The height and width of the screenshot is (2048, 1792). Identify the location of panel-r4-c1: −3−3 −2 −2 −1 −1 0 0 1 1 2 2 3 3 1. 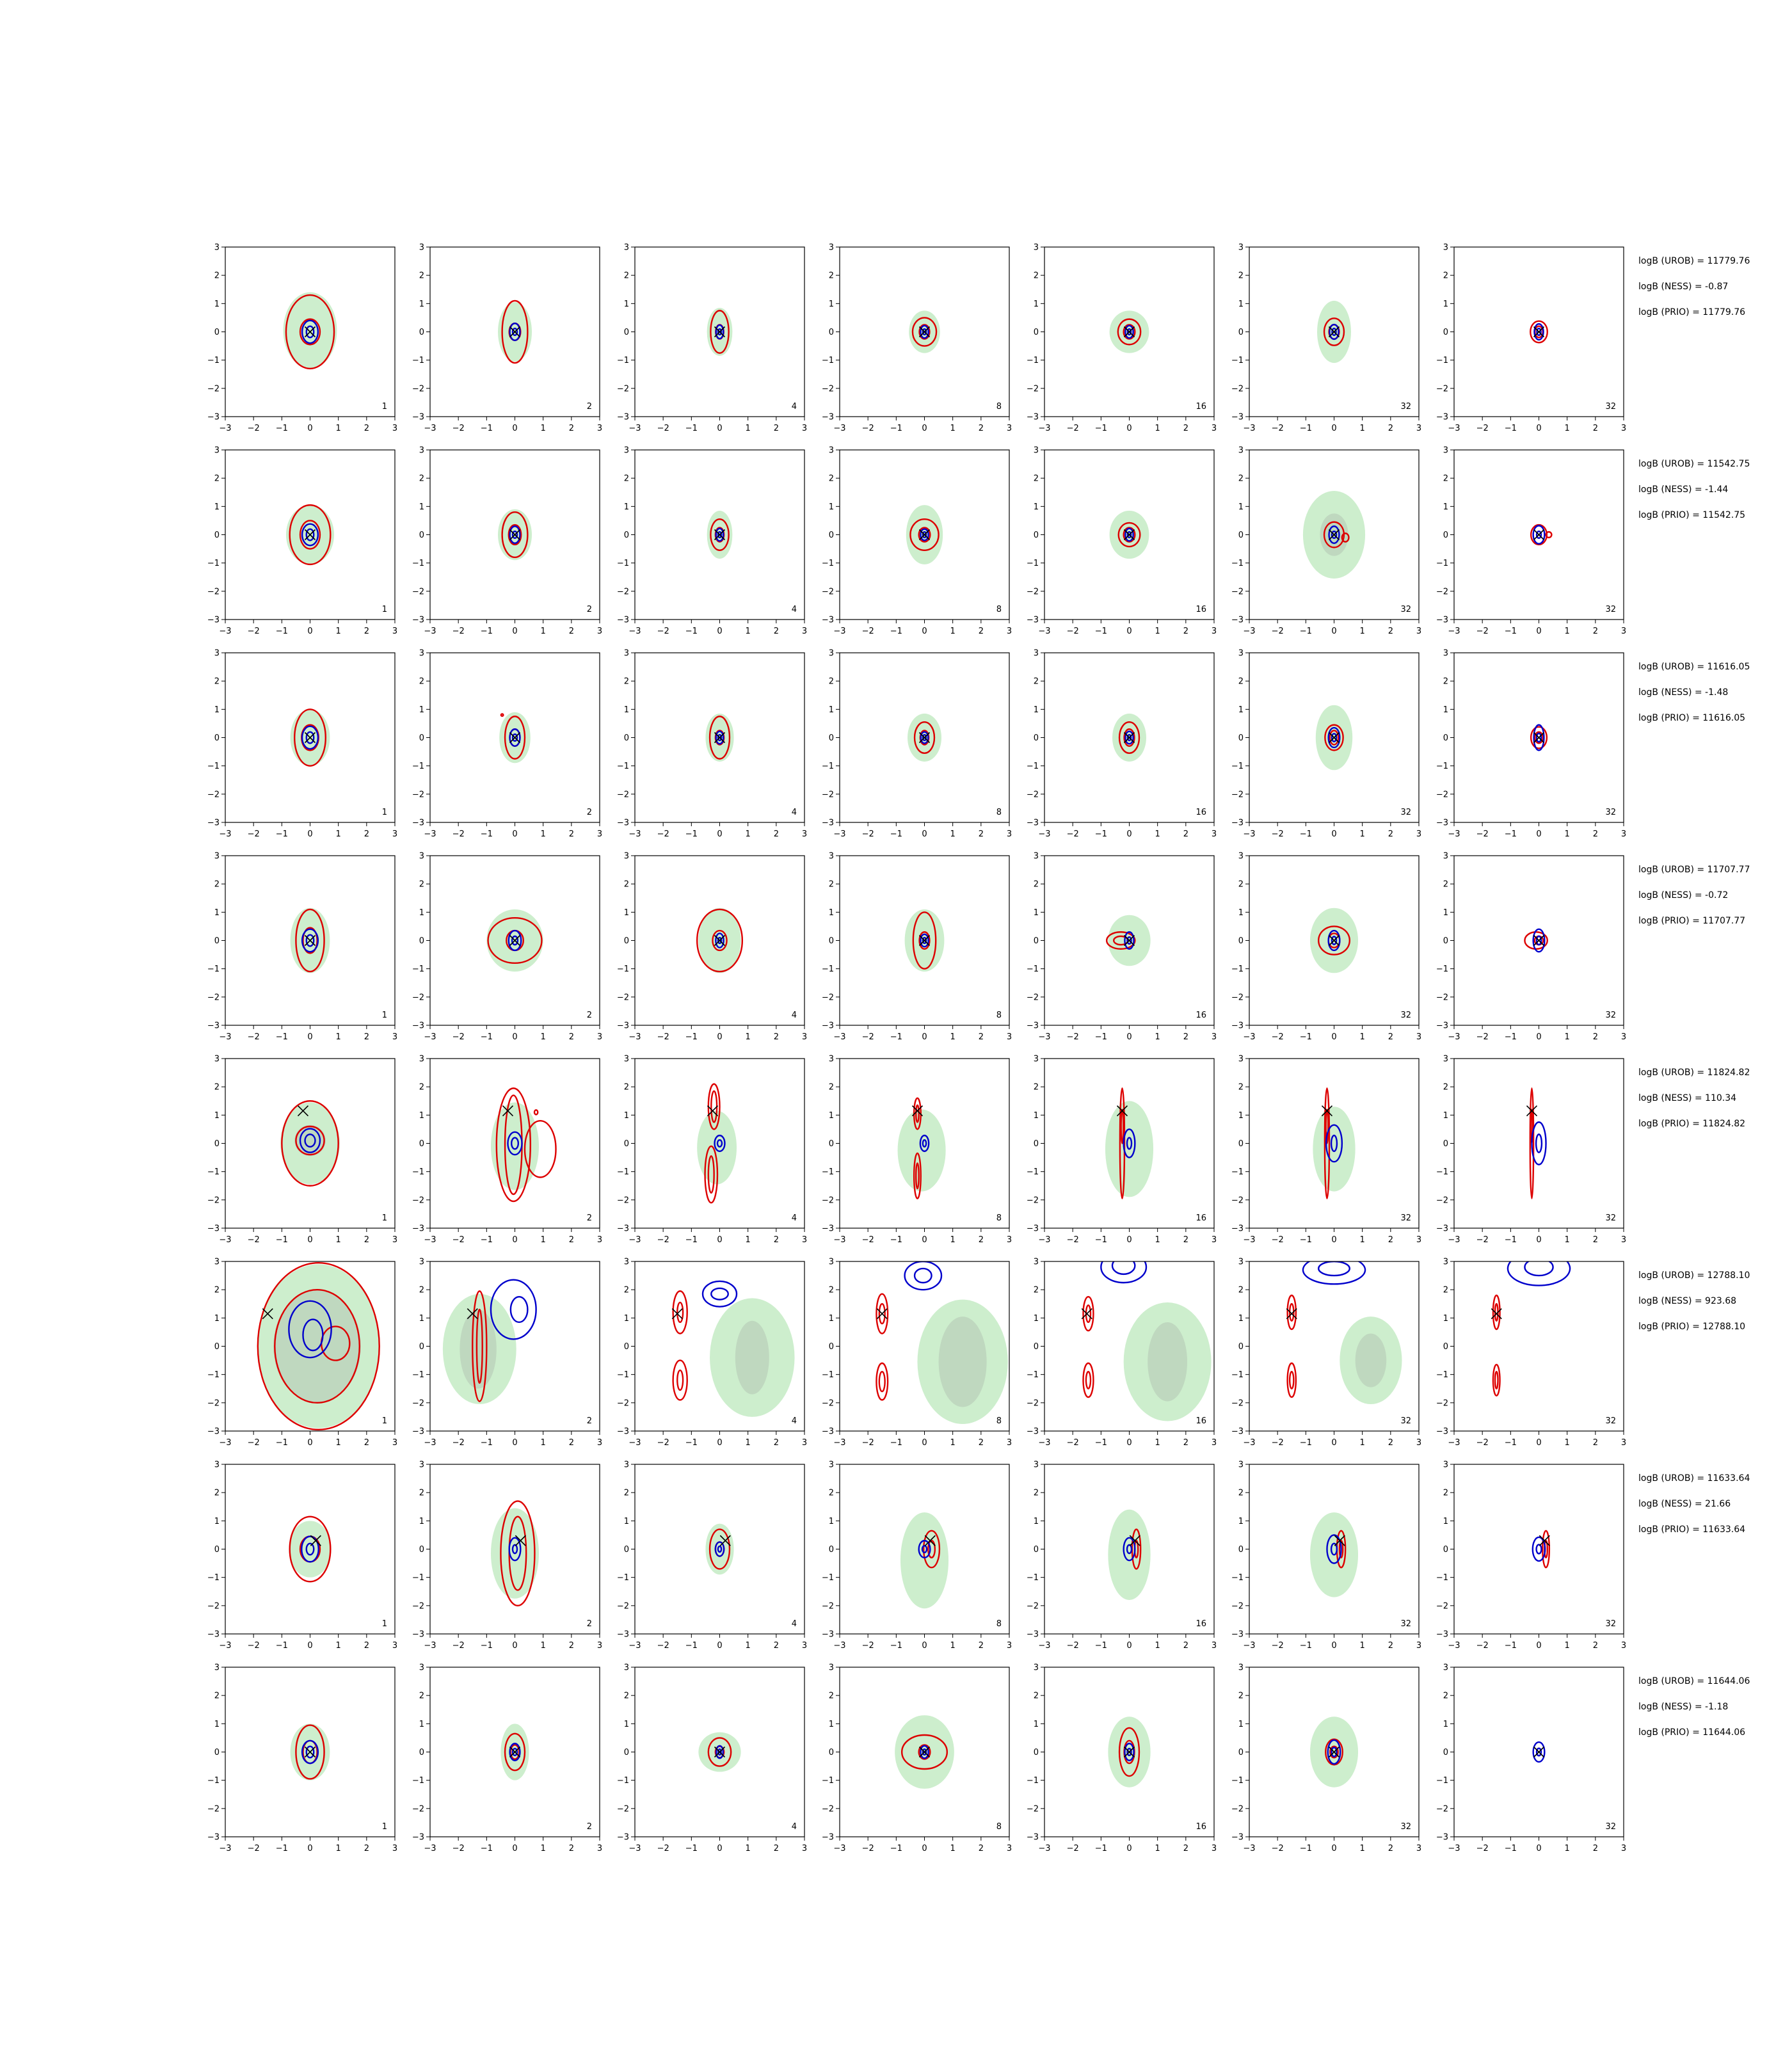
(302, 947).